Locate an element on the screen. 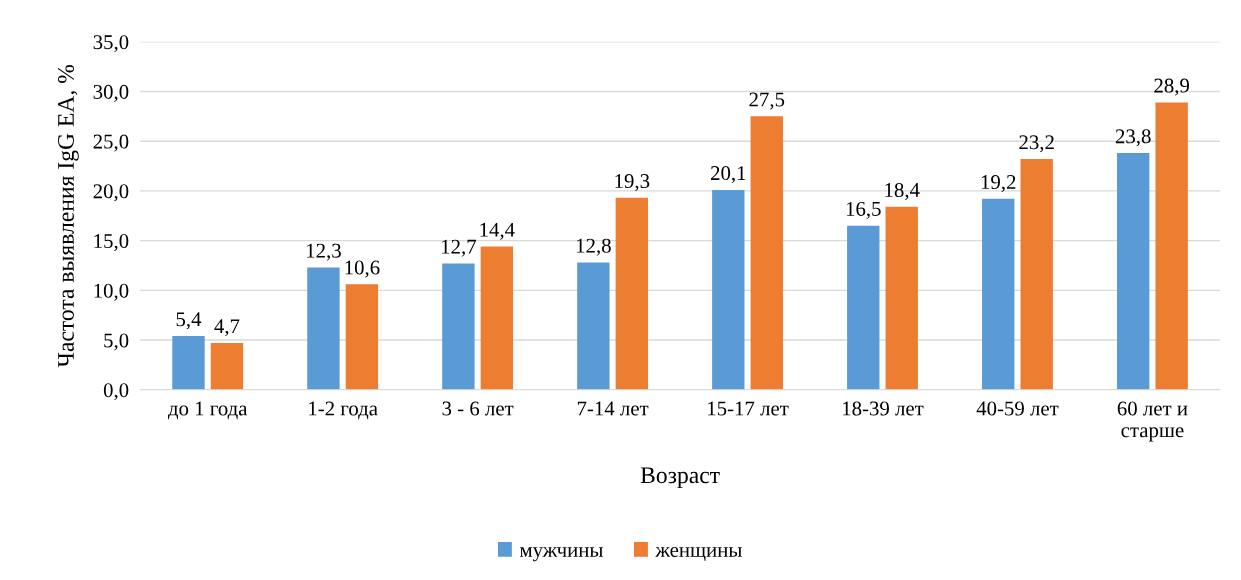 This screenshot has width=1241, height=580. x-tick-label: 18-39 лет is located at coordinates (883, 408).